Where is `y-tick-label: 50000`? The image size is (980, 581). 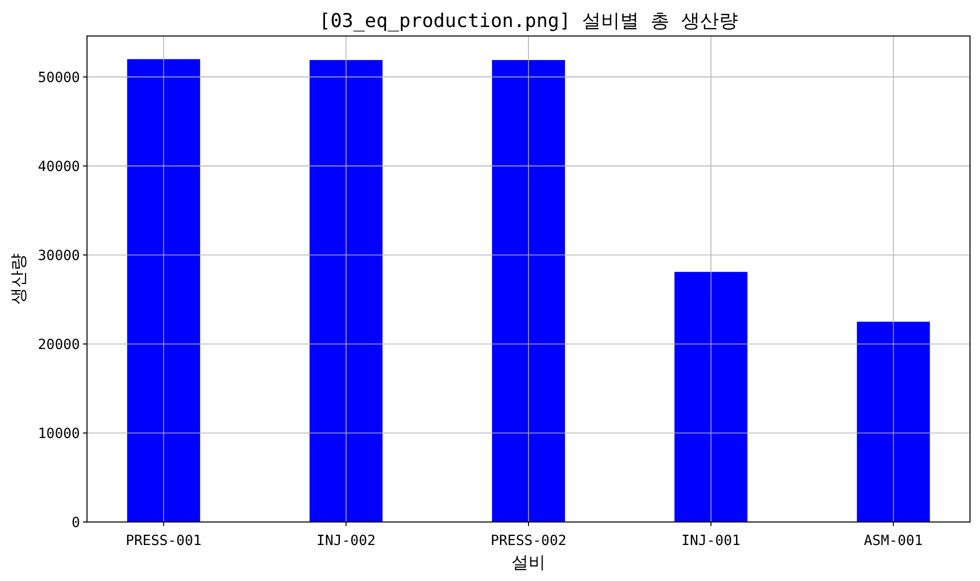
y-tick-label: 50000 is located at coordinates (59, 78).